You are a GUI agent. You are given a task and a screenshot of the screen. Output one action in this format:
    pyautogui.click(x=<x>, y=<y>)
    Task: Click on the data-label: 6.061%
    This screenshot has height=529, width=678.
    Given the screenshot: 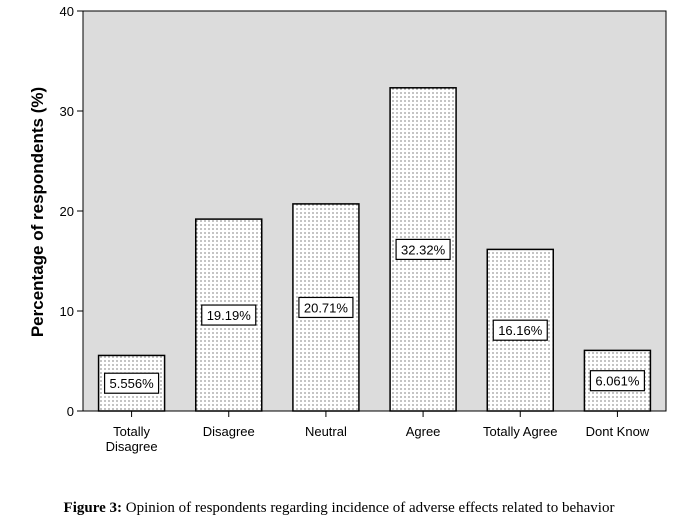 What is the action you would take?
    pyautogui.click(x=617, y=381)
    